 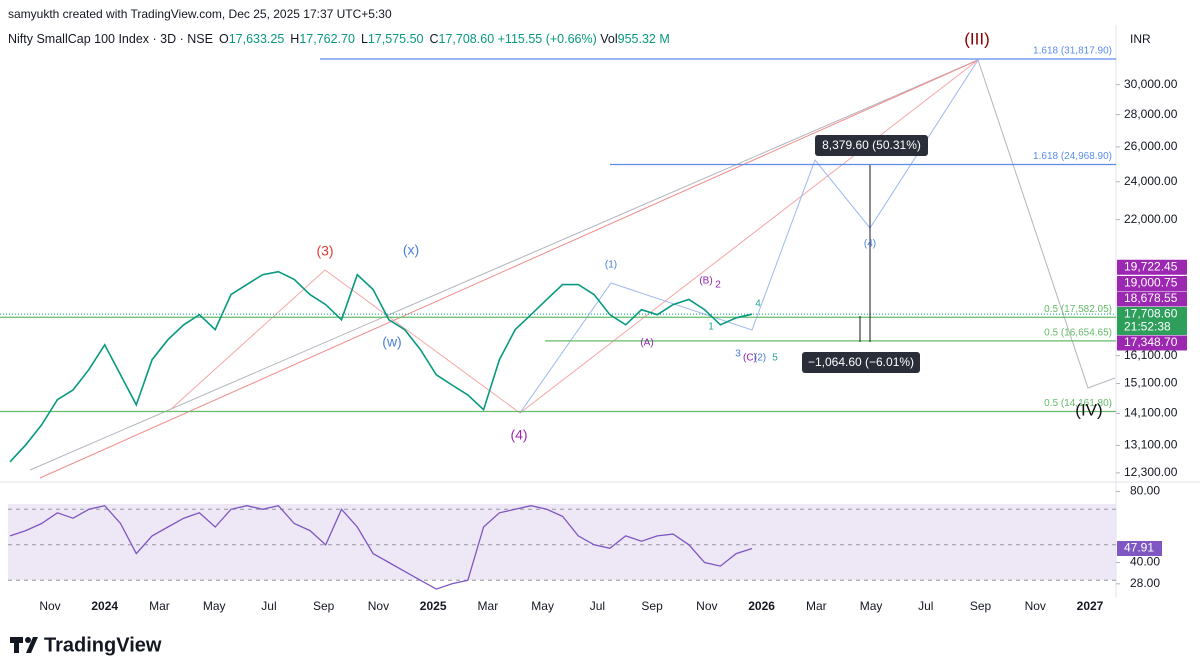 I want to click on vol-label: Vol, so click(x=609, y=39).